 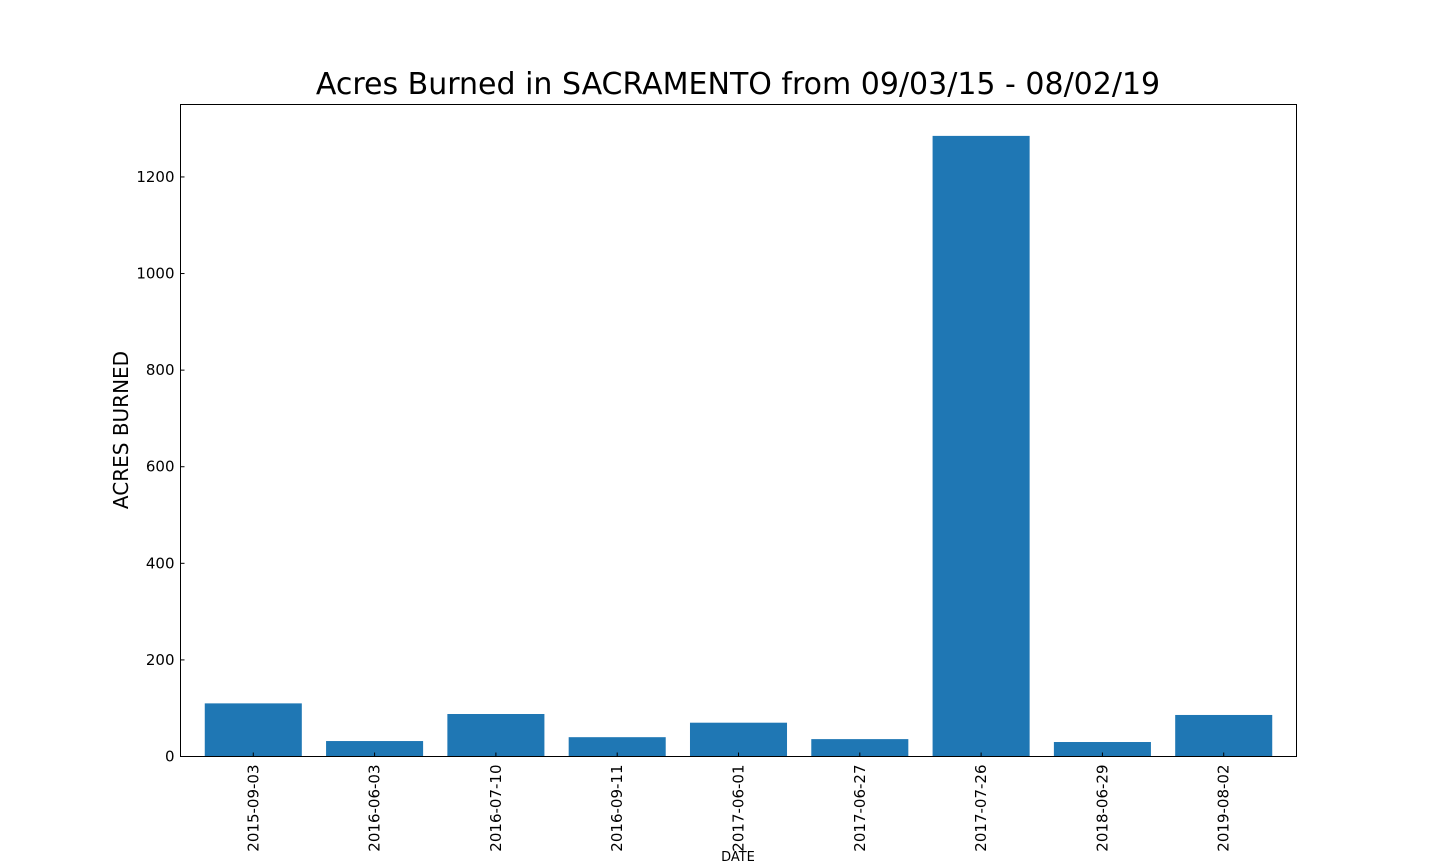 What do you see at coordinates (375, 808) in the screenshot?
I see `x-tick-label: 2016-06-03` at bounding box center [375, 808].